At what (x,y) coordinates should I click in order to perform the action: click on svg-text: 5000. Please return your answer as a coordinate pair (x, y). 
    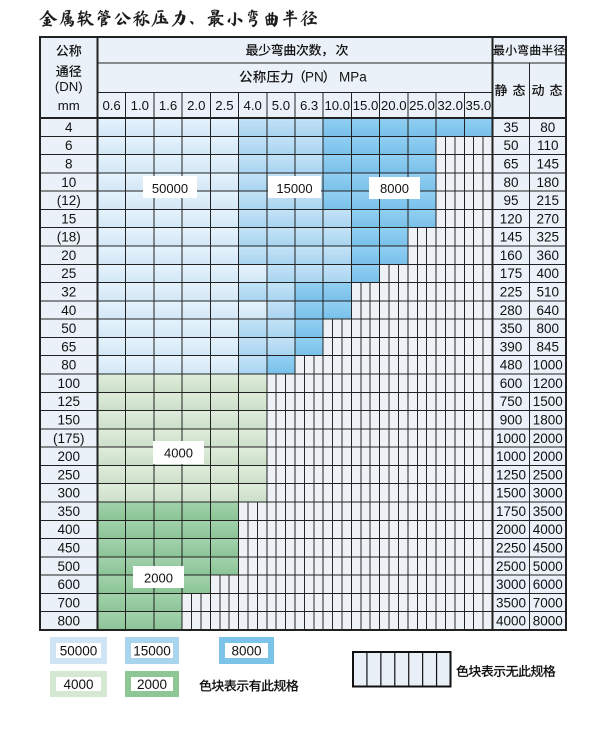
    Looking at the image, I should click on (548, 566).